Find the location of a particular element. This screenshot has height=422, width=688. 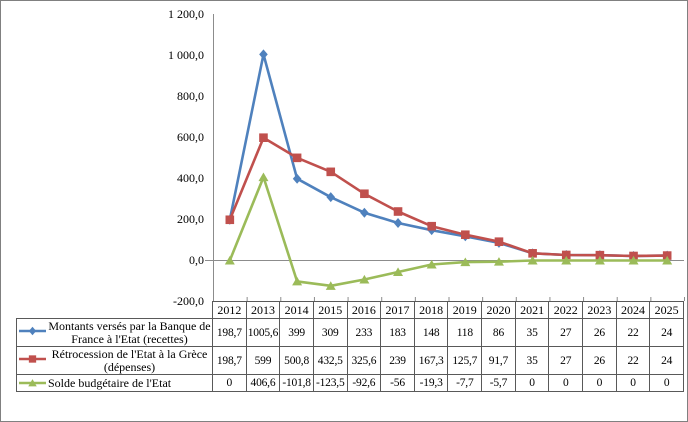

series-name: Solde budgétaire de l'Etat is located at coordinates (130, 383).